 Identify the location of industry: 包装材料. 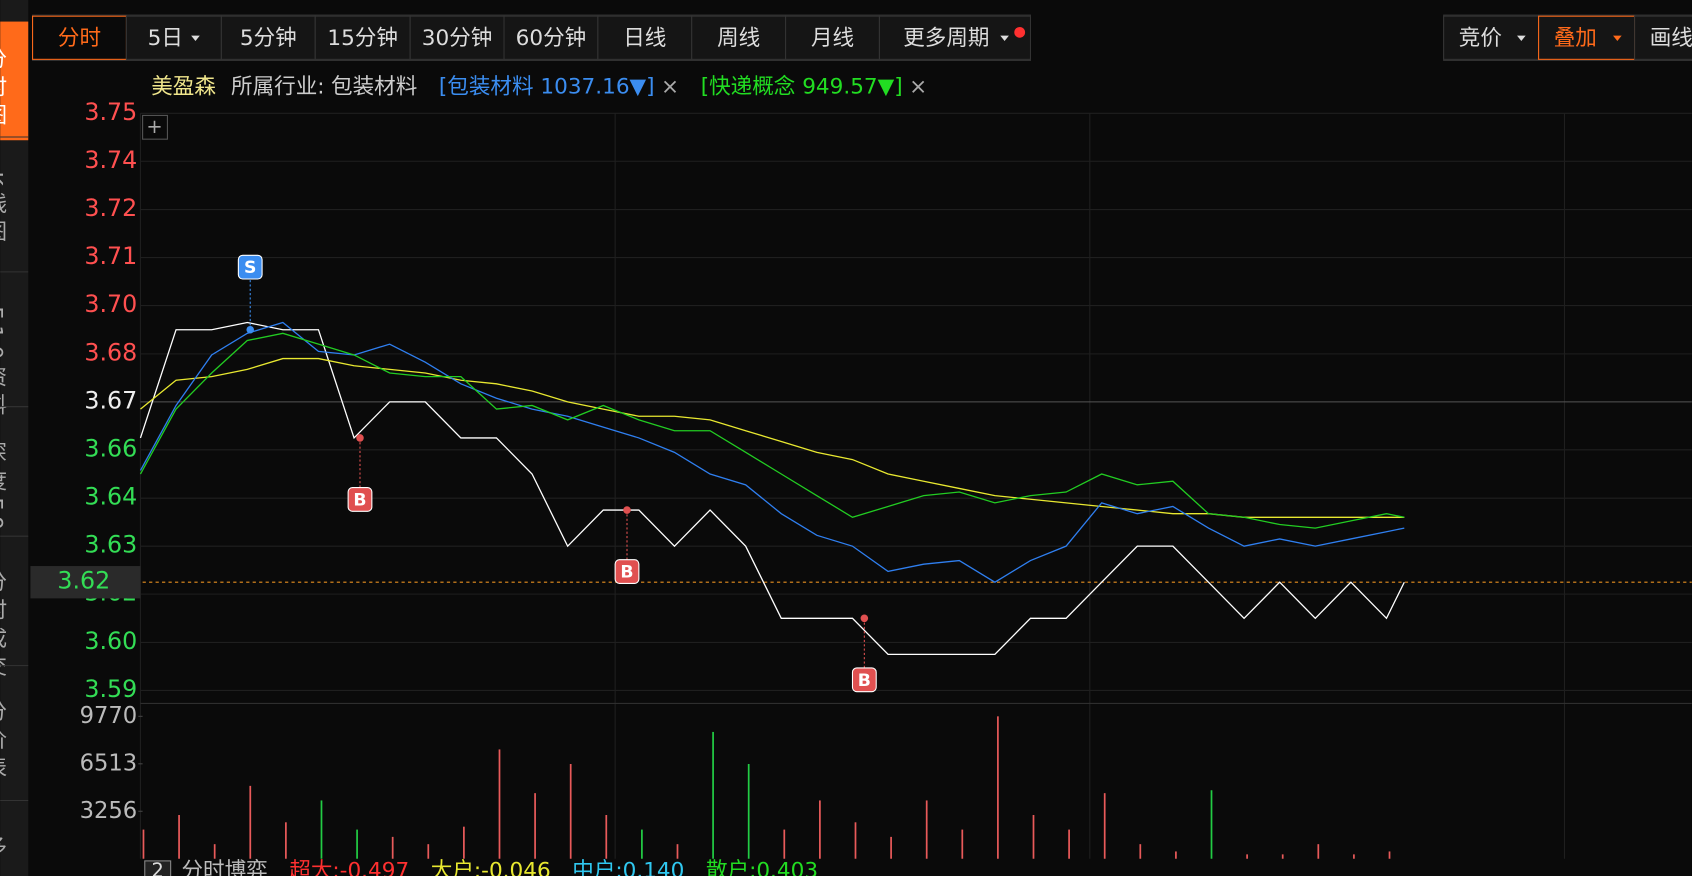
(374, 86).